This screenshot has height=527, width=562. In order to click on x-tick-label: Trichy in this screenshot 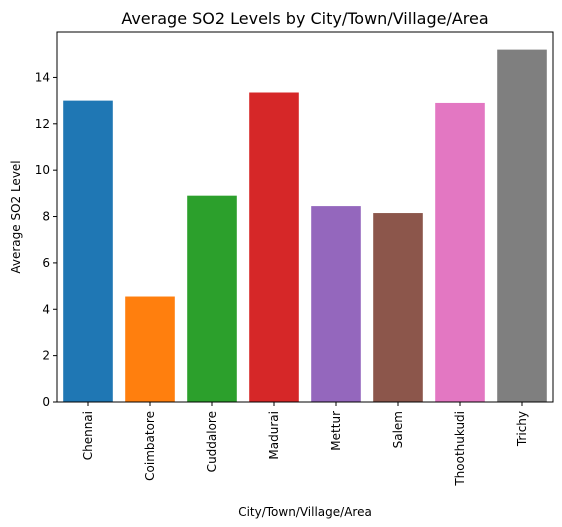, I will do `click(522, 429)`.